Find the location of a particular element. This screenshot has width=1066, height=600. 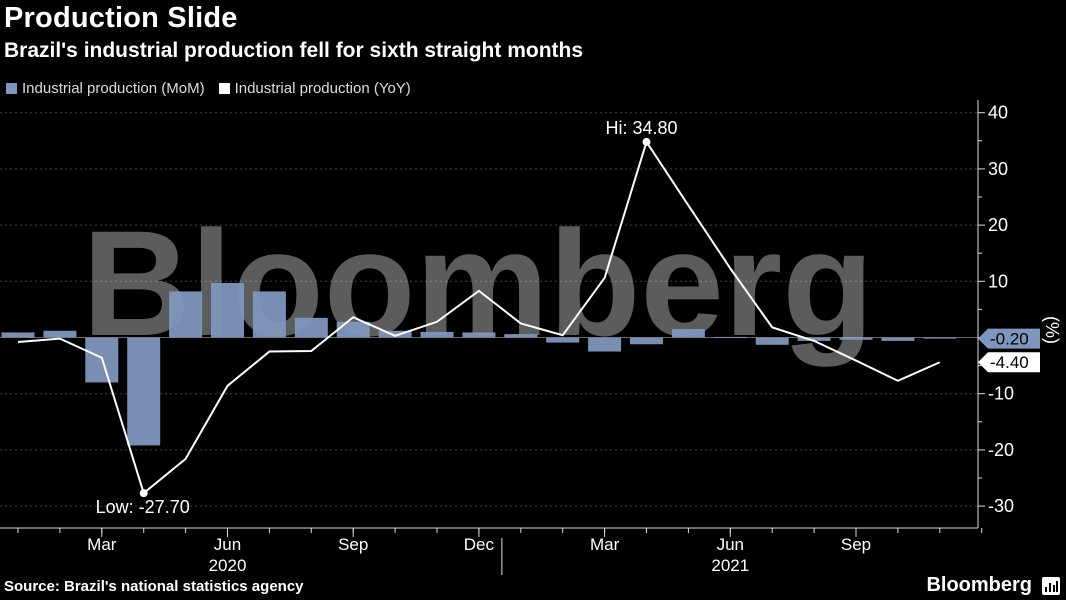

last-yoy-callout-text: -4.40 is located at coordinates (1009, 362).